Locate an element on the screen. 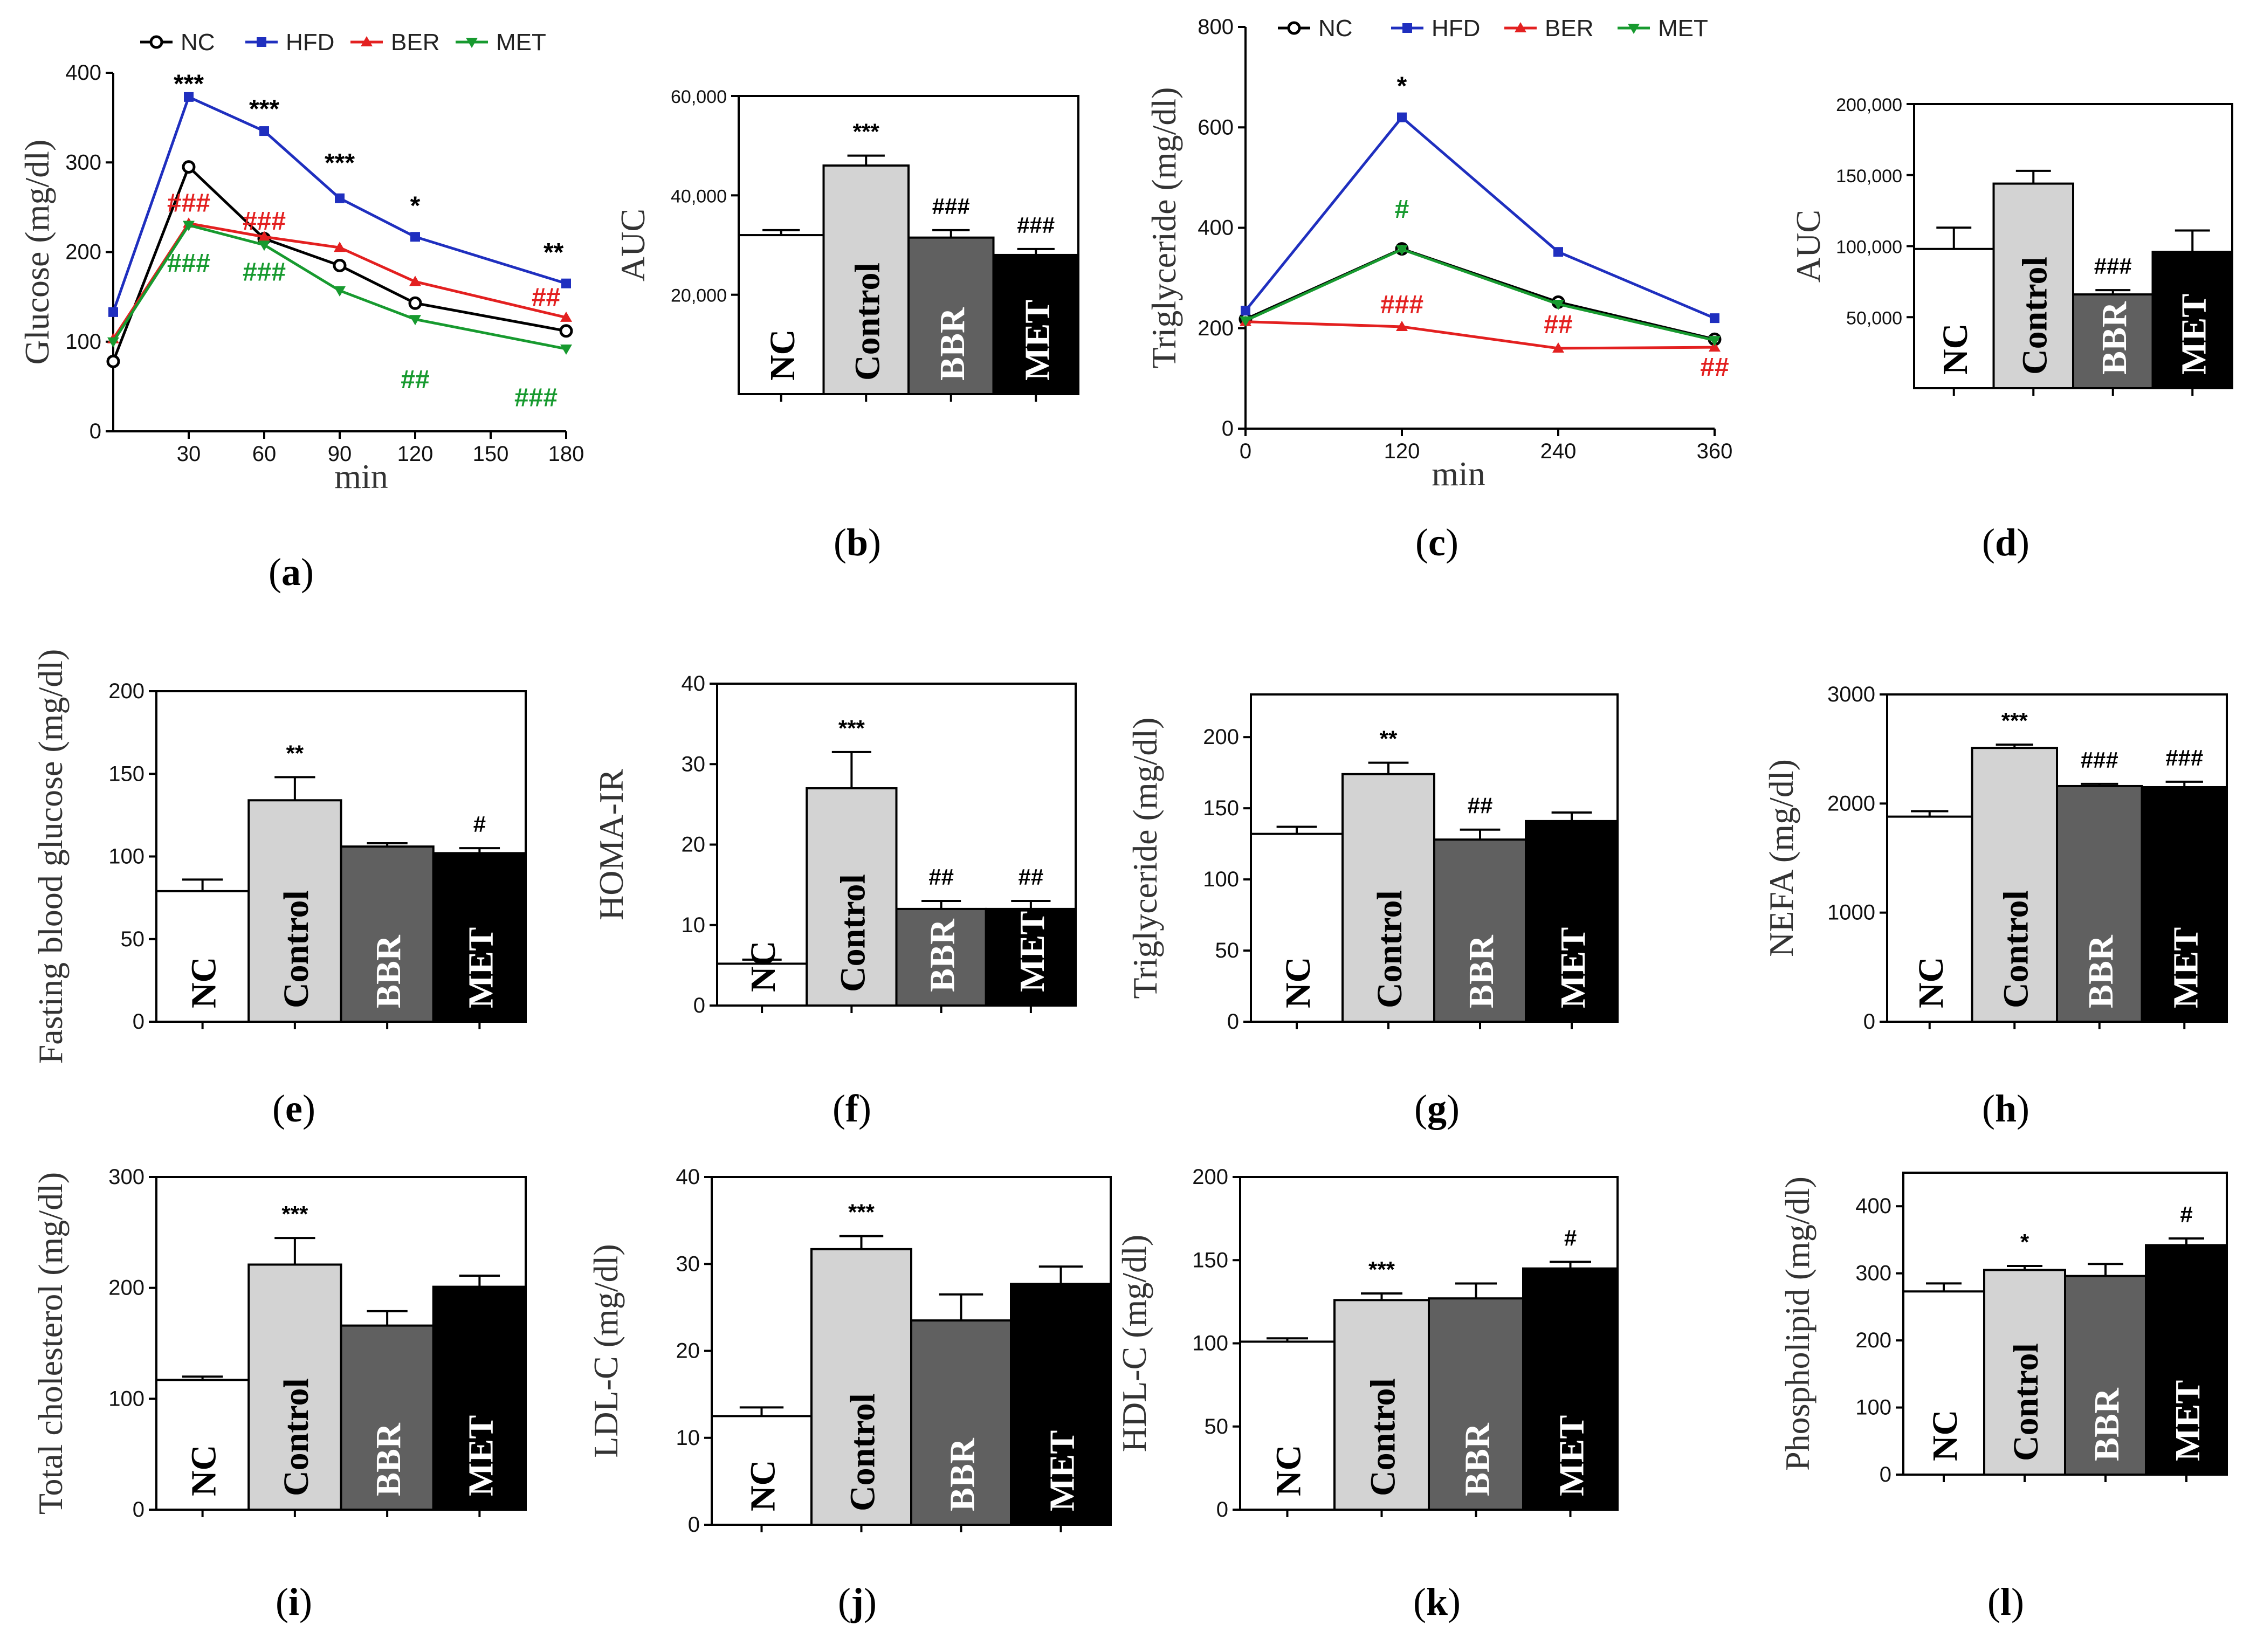 The width and height of the screenshot is (2243, 1652). series-line-NC is located at coordinates (340, 263).